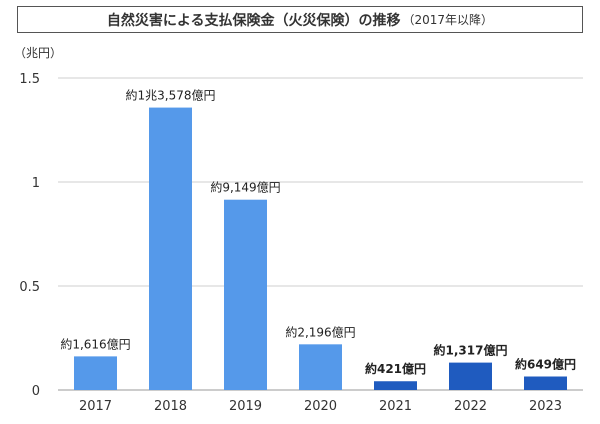  What do you see at coordinates (395, 368) in the screenshot?
I see `data-label: 約421億円` at bounding box center [395, 368].